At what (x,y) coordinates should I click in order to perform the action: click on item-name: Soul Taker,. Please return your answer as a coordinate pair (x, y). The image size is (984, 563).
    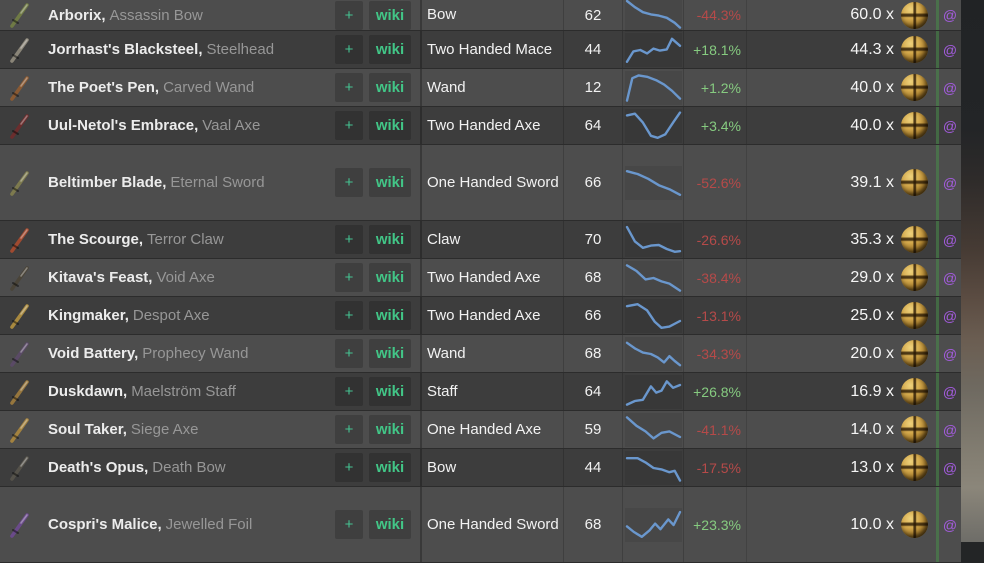
    Looking at the image, I should click on (87, 429).